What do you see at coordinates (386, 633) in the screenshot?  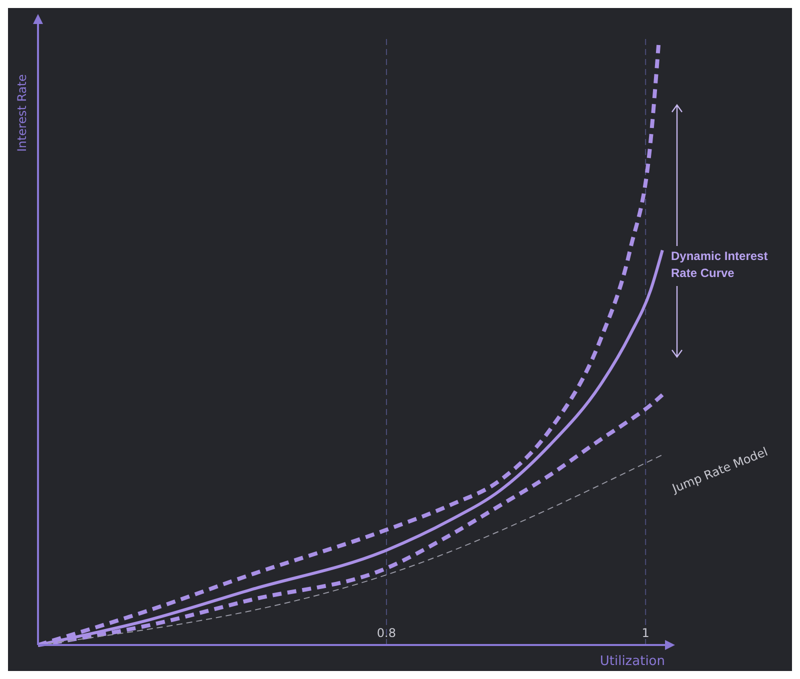 I see `x-tick-label: 0.8` at bounding box center [386, 633].